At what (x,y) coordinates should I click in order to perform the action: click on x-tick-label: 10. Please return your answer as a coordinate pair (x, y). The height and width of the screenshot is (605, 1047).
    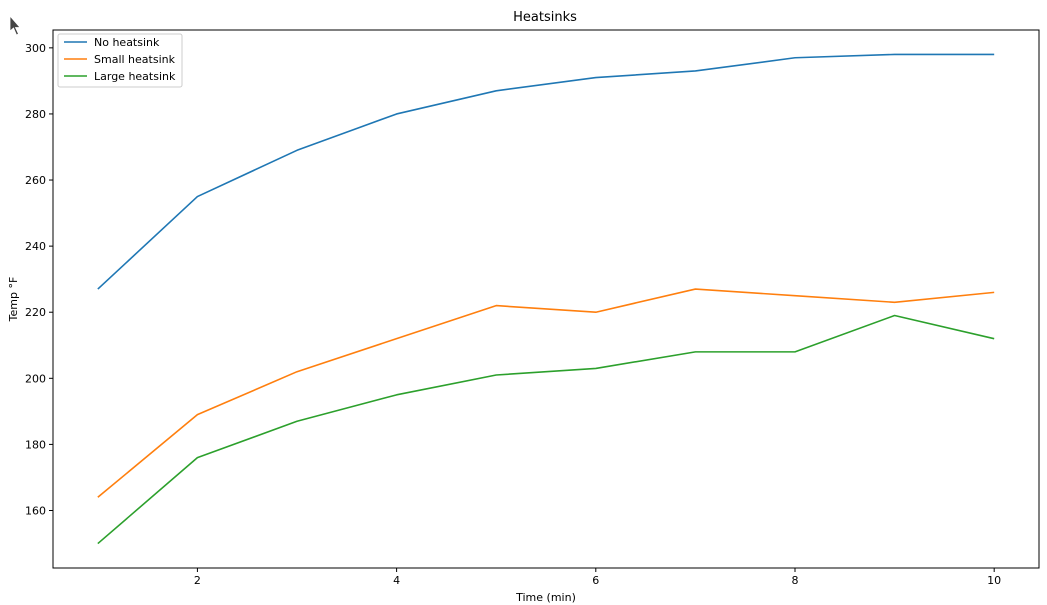
    Looking at the image, I should click on (994, 580).